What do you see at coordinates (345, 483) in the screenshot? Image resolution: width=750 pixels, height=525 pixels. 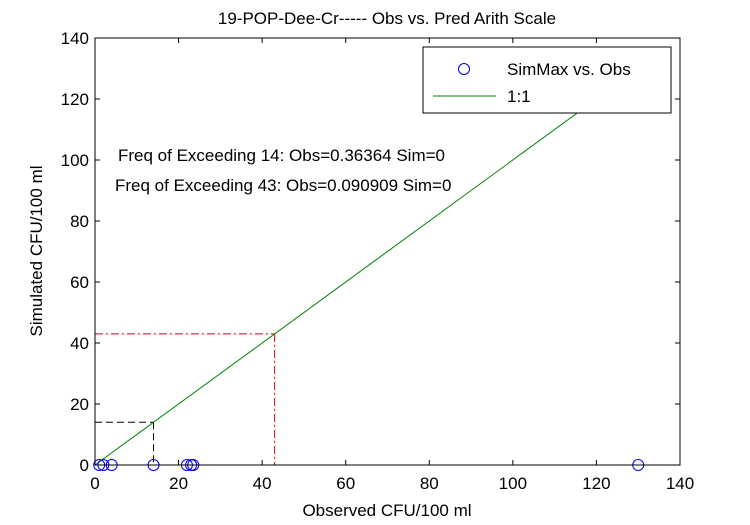 I see `x-tick-label: 60` at bounding box center [345, 483].